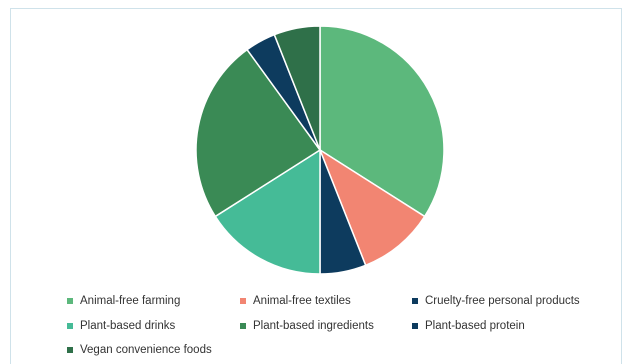 The height and width of the screenshot is (364, 632). I want to click on pie-slice-animal-free-textiles, so click(372, 207).